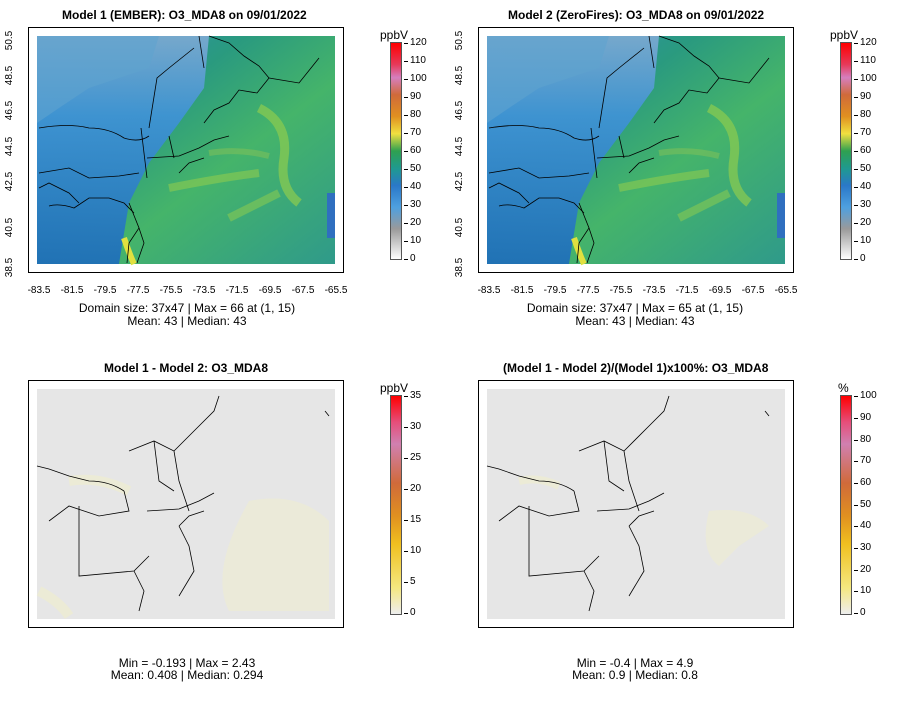 Image resolution: width=900 pixels, height=706 pixels. I want to click on colorbar-tick: 35, so click(412, 395).